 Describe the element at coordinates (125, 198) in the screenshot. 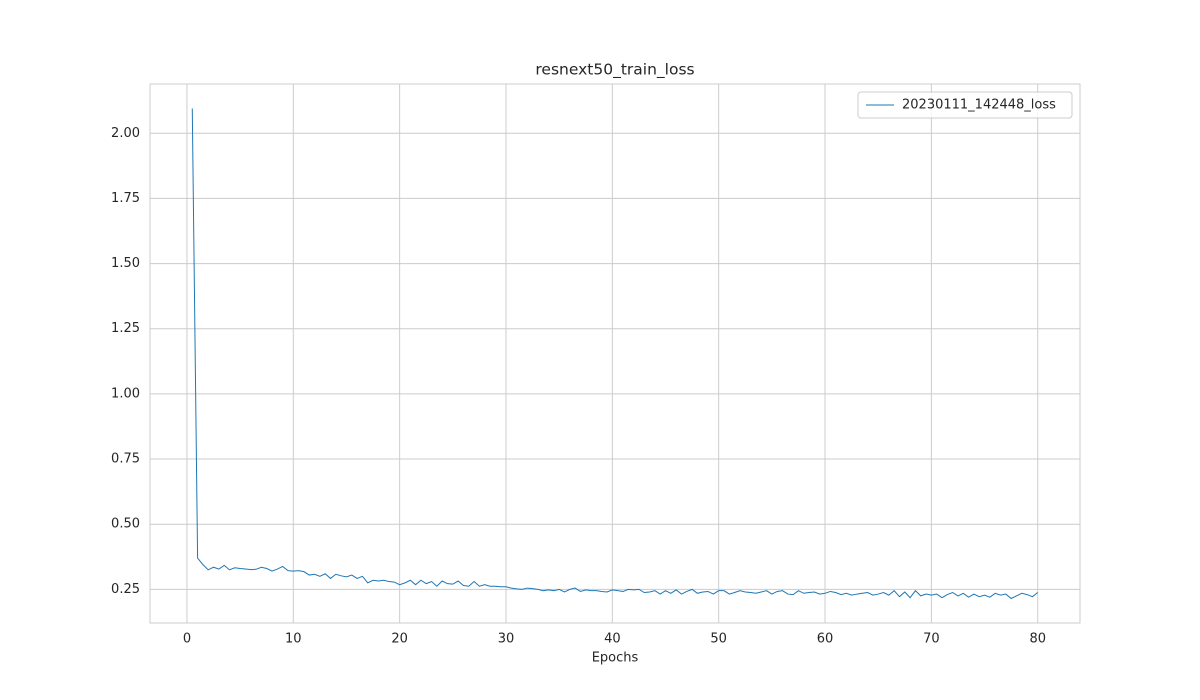

I see `y-tick-label: 1.75` at that location.